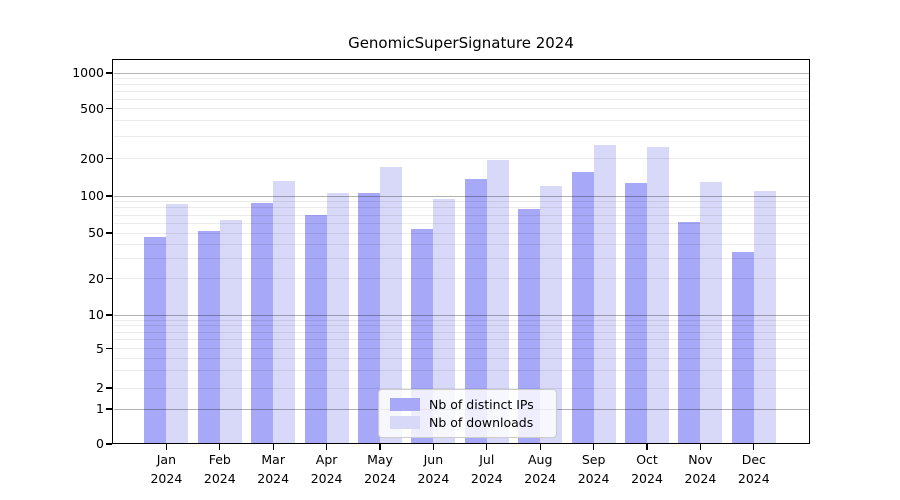  Describe the element at coordinates (405, 405) in the screenshot. I see `legend-swatch-distinct-ips-icon` at that location.